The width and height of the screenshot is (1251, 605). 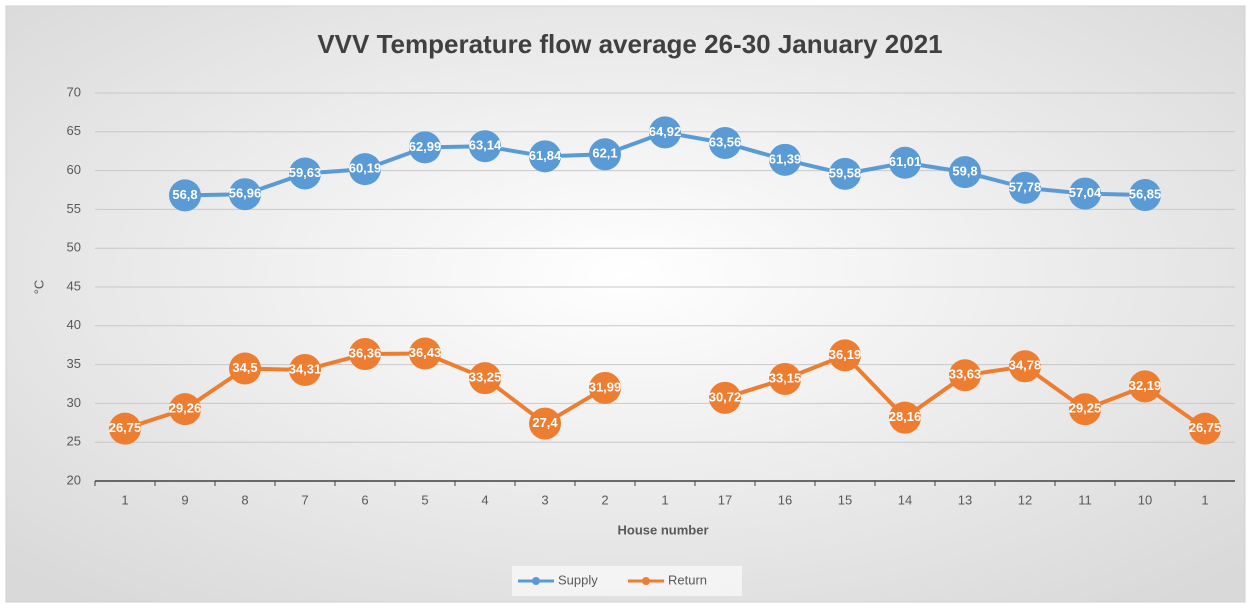 I want to click on data-label: 57,04, so click(x=1085, y=192).